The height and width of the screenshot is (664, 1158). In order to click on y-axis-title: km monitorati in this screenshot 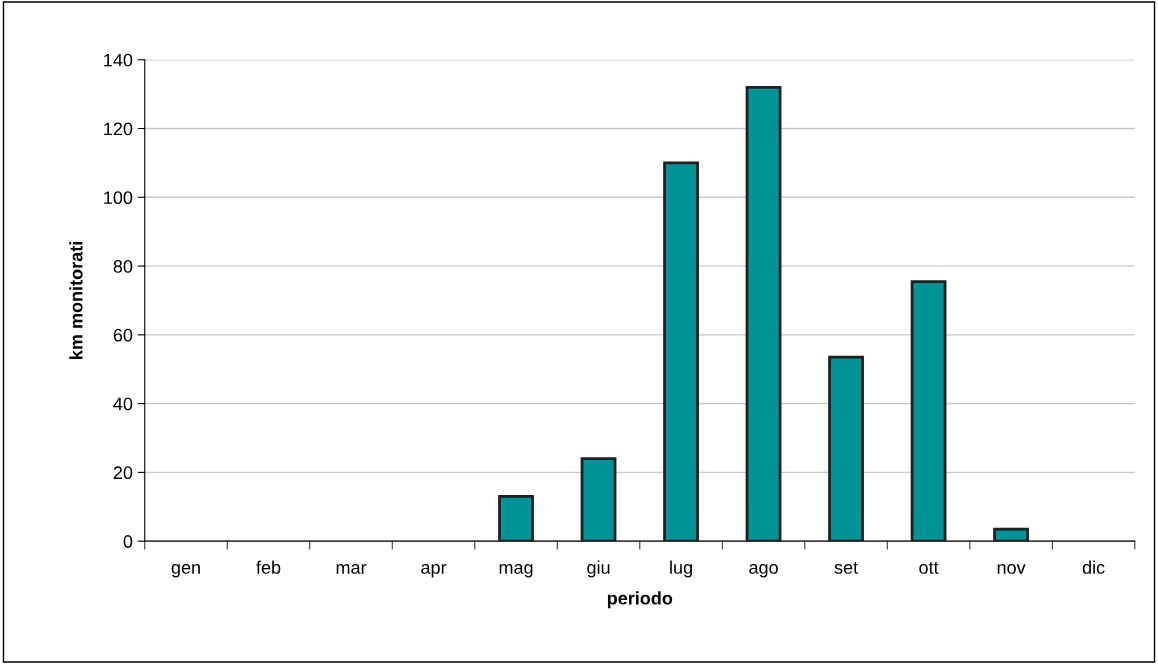, I will do `click(76, 300)`.